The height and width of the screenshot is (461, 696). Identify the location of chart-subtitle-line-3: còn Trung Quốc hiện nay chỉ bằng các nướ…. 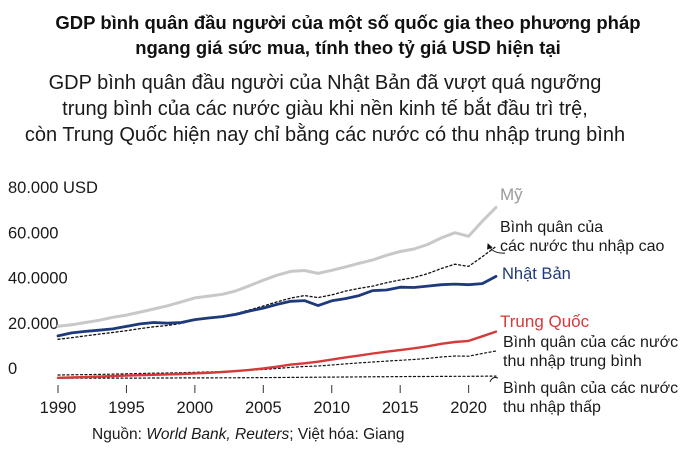
(325, 135).